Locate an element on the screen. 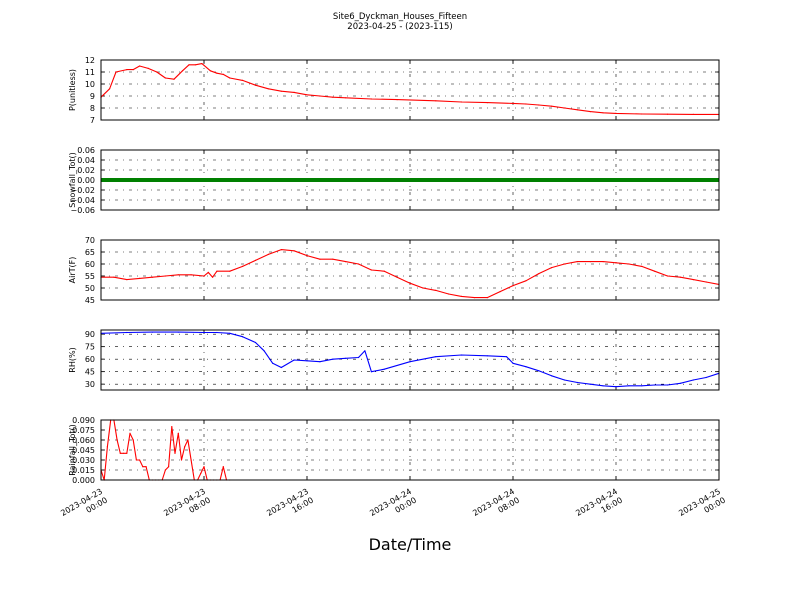 This screenshot has height=600, width=800. y-tick-label: 12 is located at coordinates (90, 60).